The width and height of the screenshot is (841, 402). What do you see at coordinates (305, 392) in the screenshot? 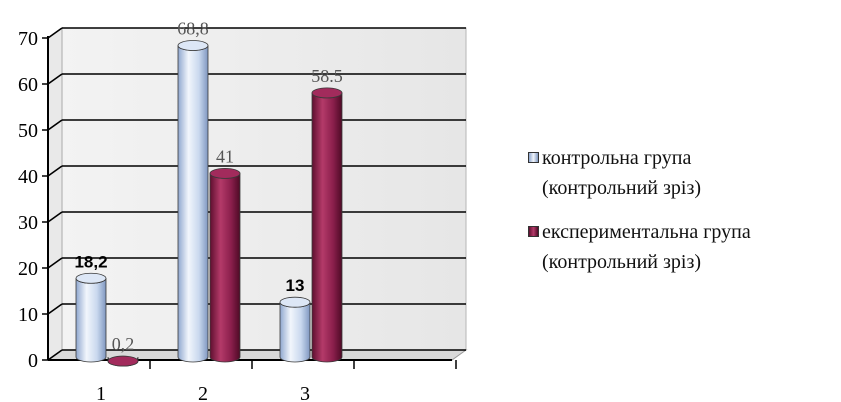
I see `x-tick-label: 3` at bounding box center [305, 392].